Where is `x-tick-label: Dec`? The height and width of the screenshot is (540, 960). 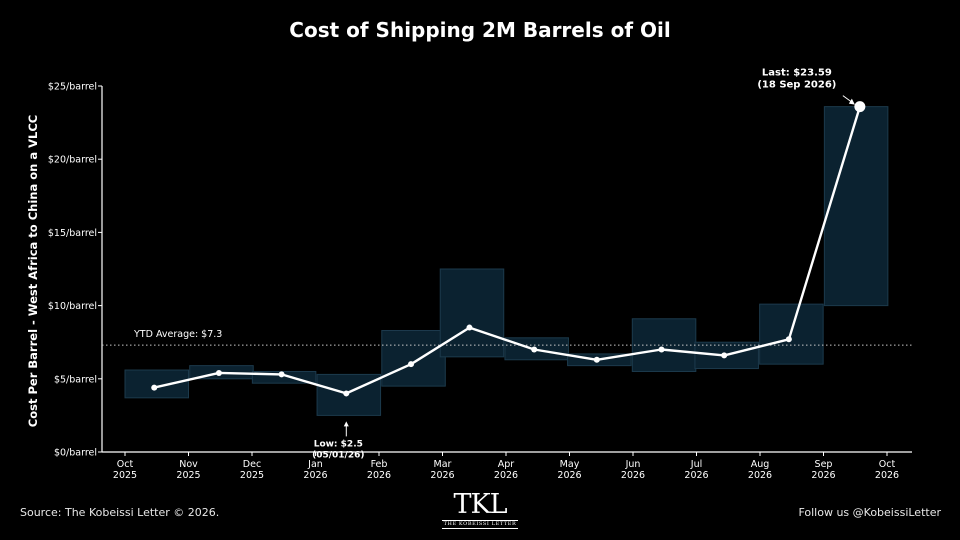
x-tick-label: Dec is located at coordinates (252, 464).